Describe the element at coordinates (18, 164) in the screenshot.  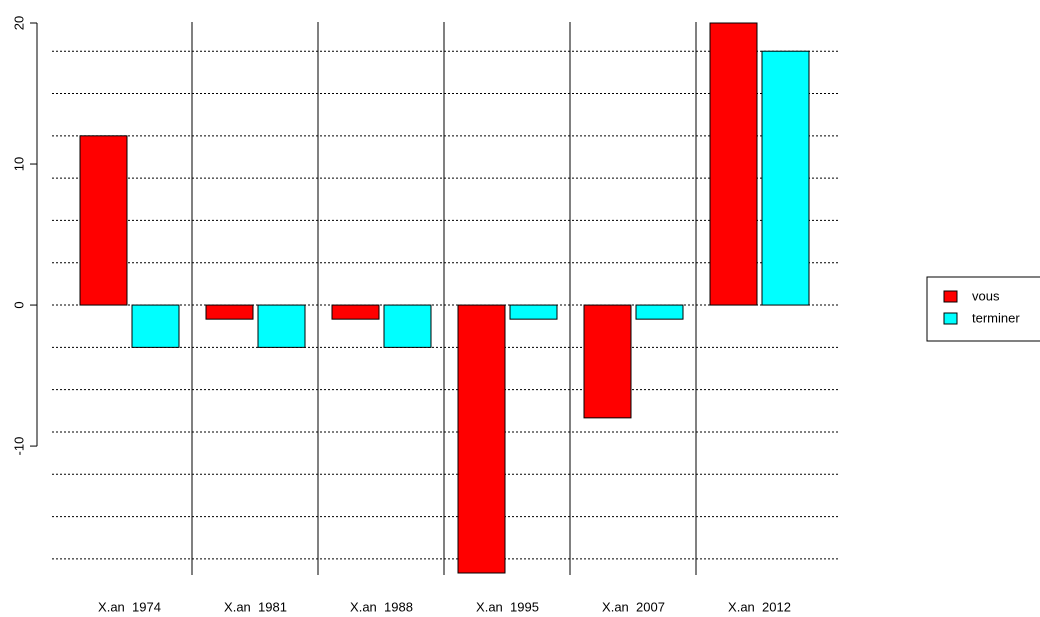
I see `y-tick-label: 10` at that location.